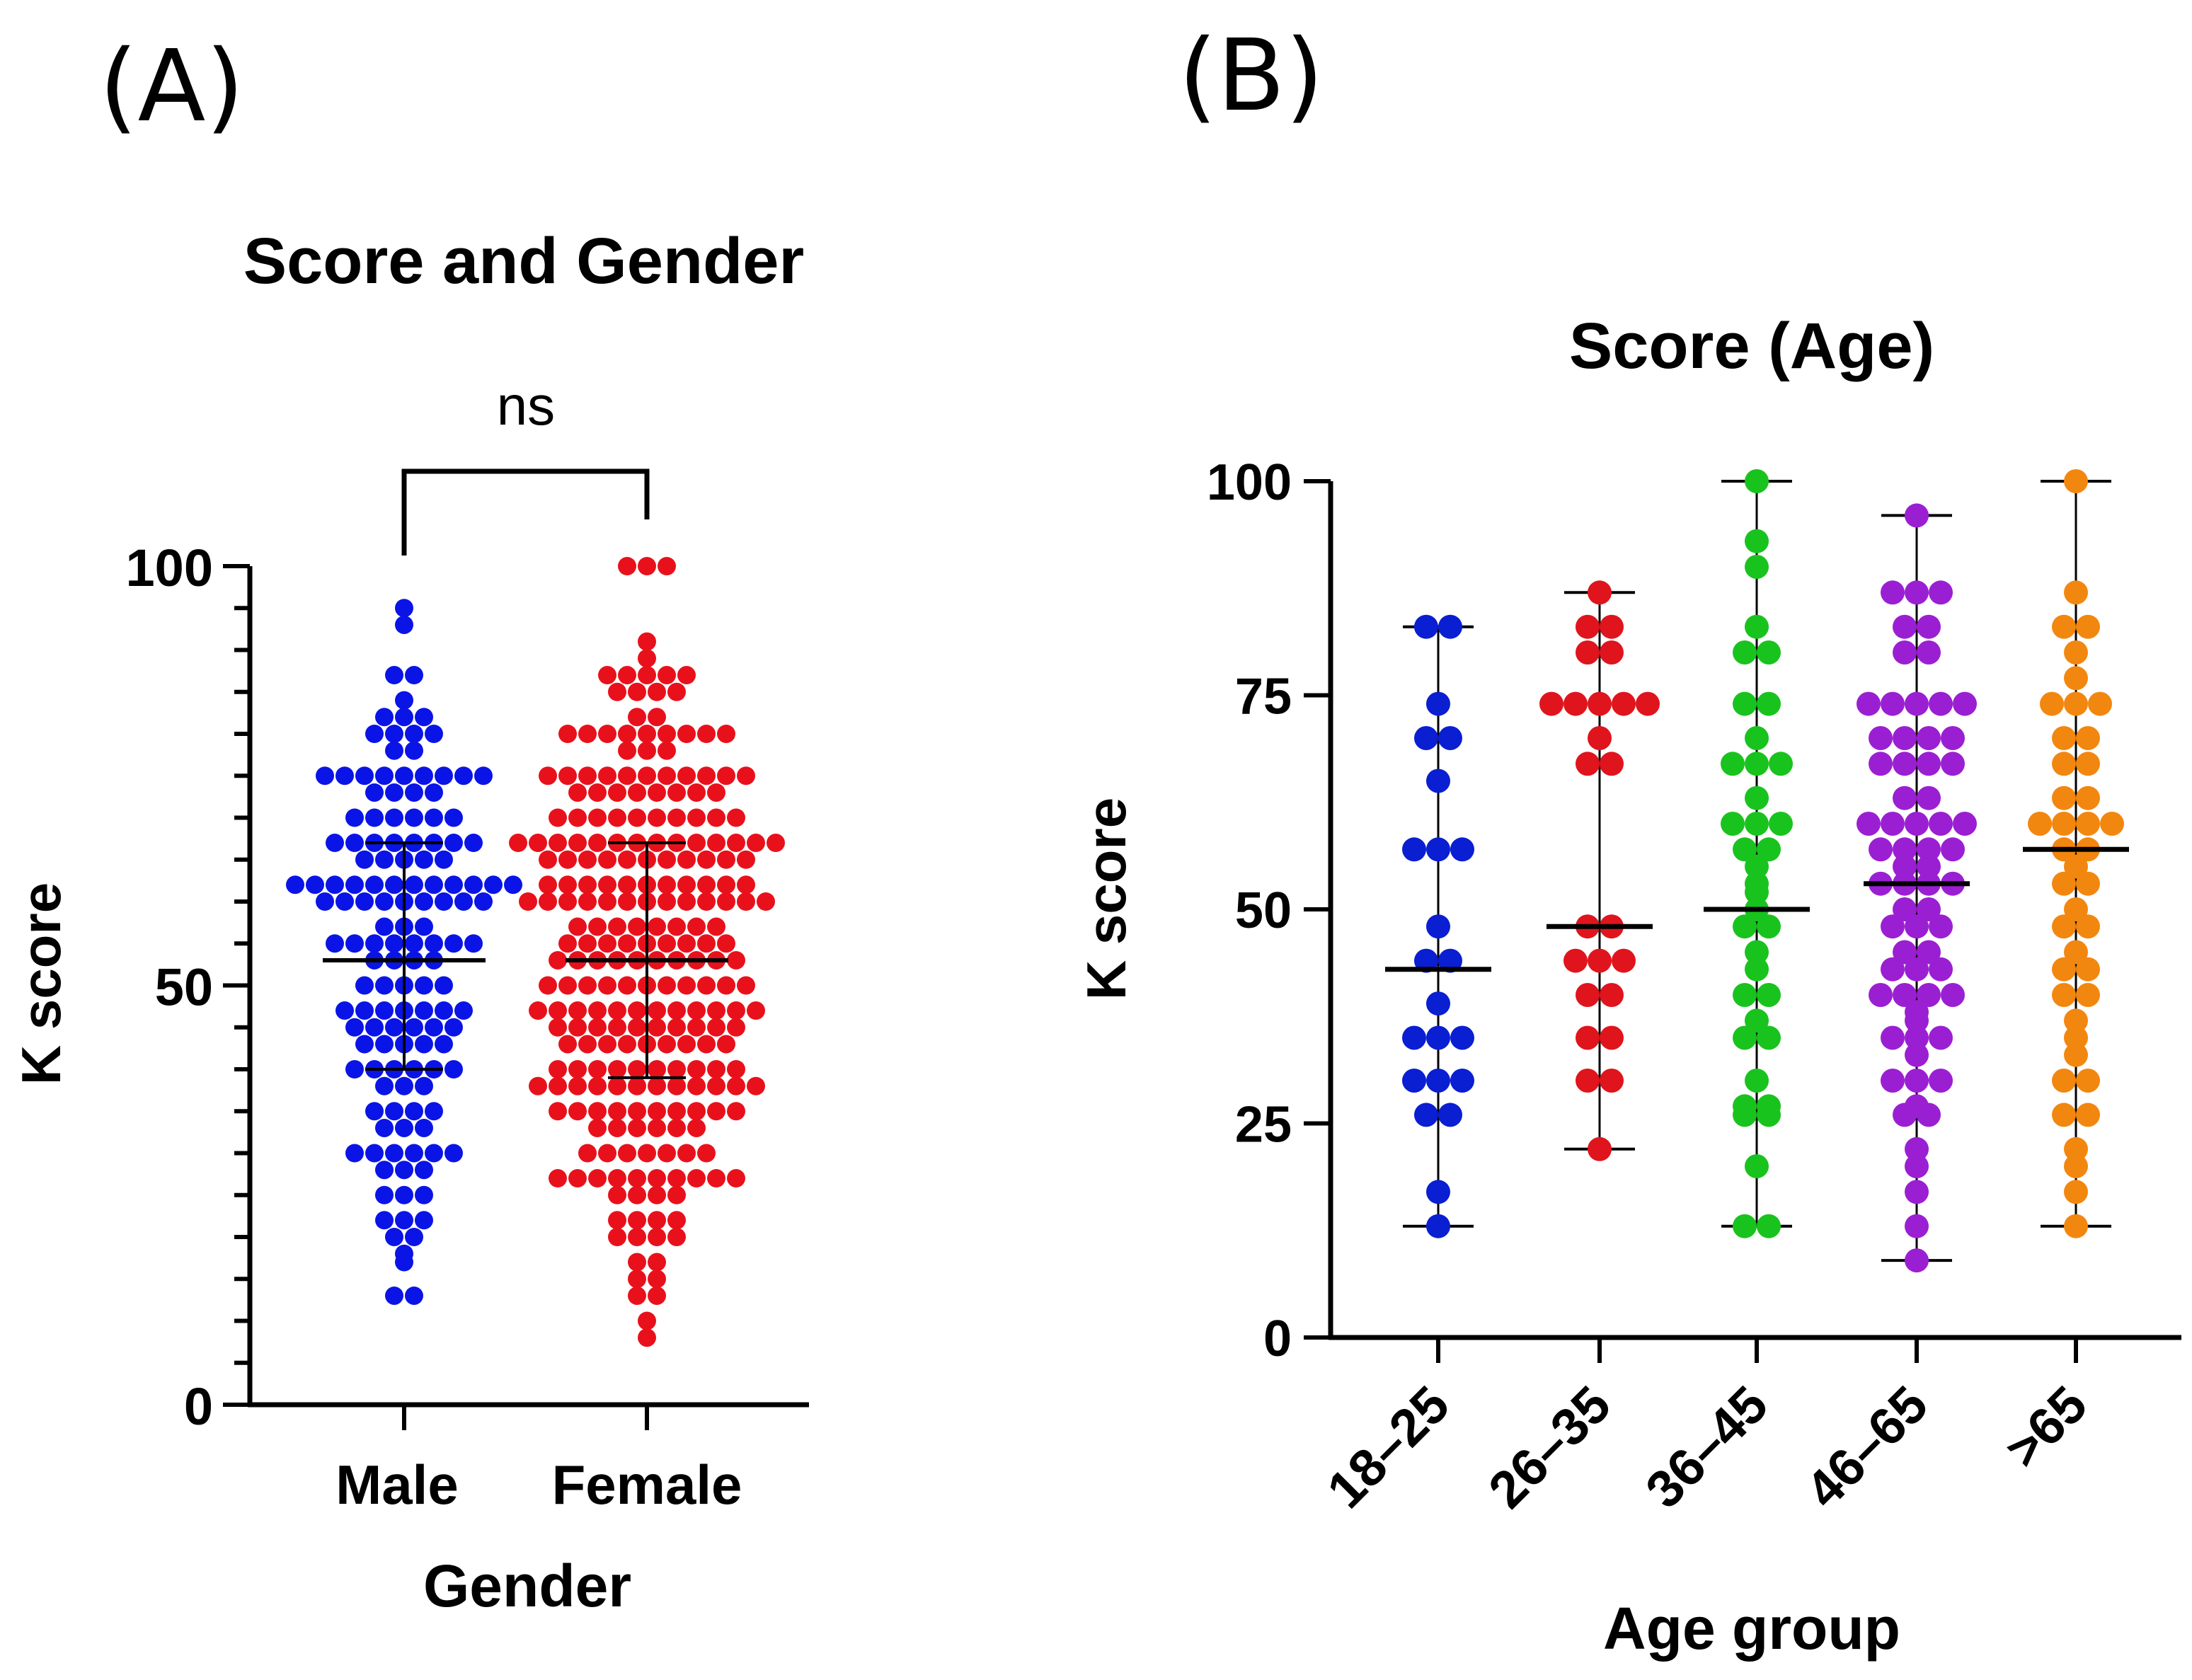 This screenshot has width=2192, height=1680. I want to click on series-female, so click(647, 952).